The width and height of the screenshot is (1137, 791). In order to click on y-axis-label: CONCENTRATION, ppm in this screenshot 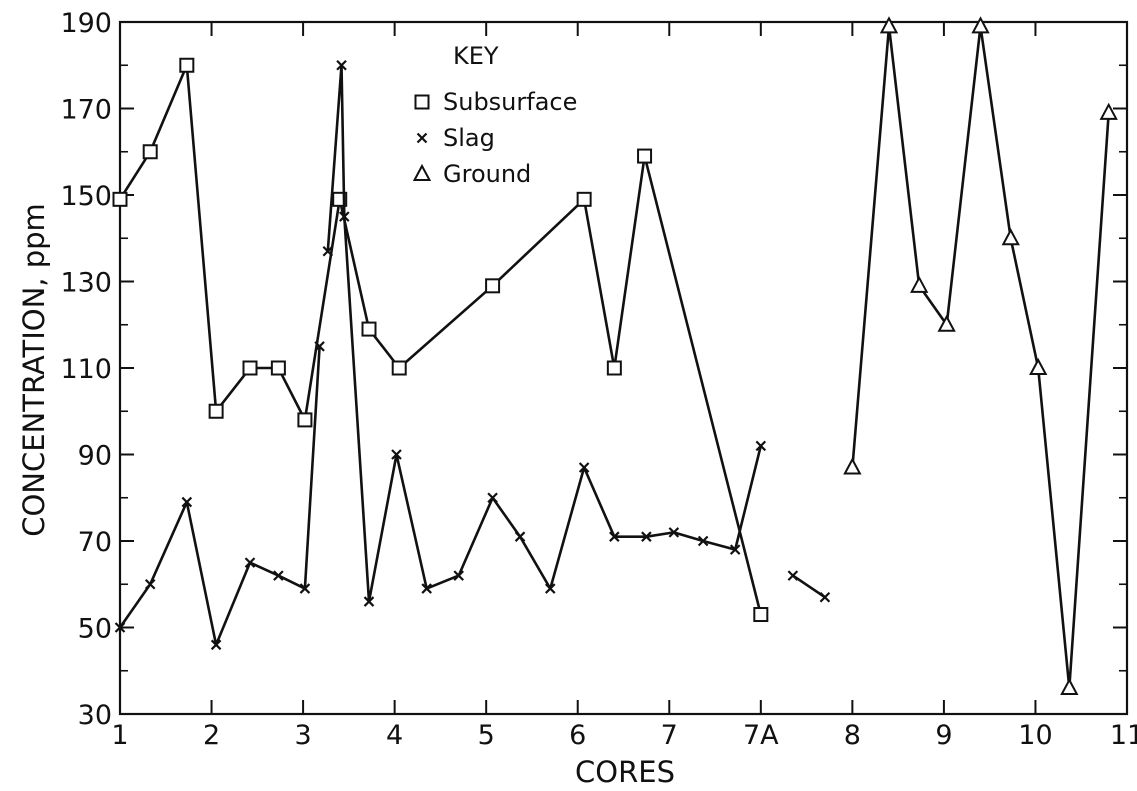, I will do `click(34, 370)`.